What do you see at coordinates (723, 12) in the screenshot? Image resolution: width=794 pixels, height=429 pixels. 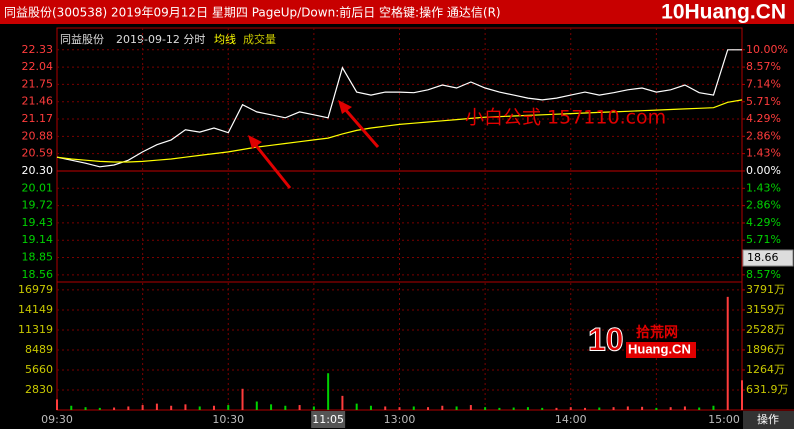 I see `watermark: 10Huang.CN` at bounding box center [723, 12].